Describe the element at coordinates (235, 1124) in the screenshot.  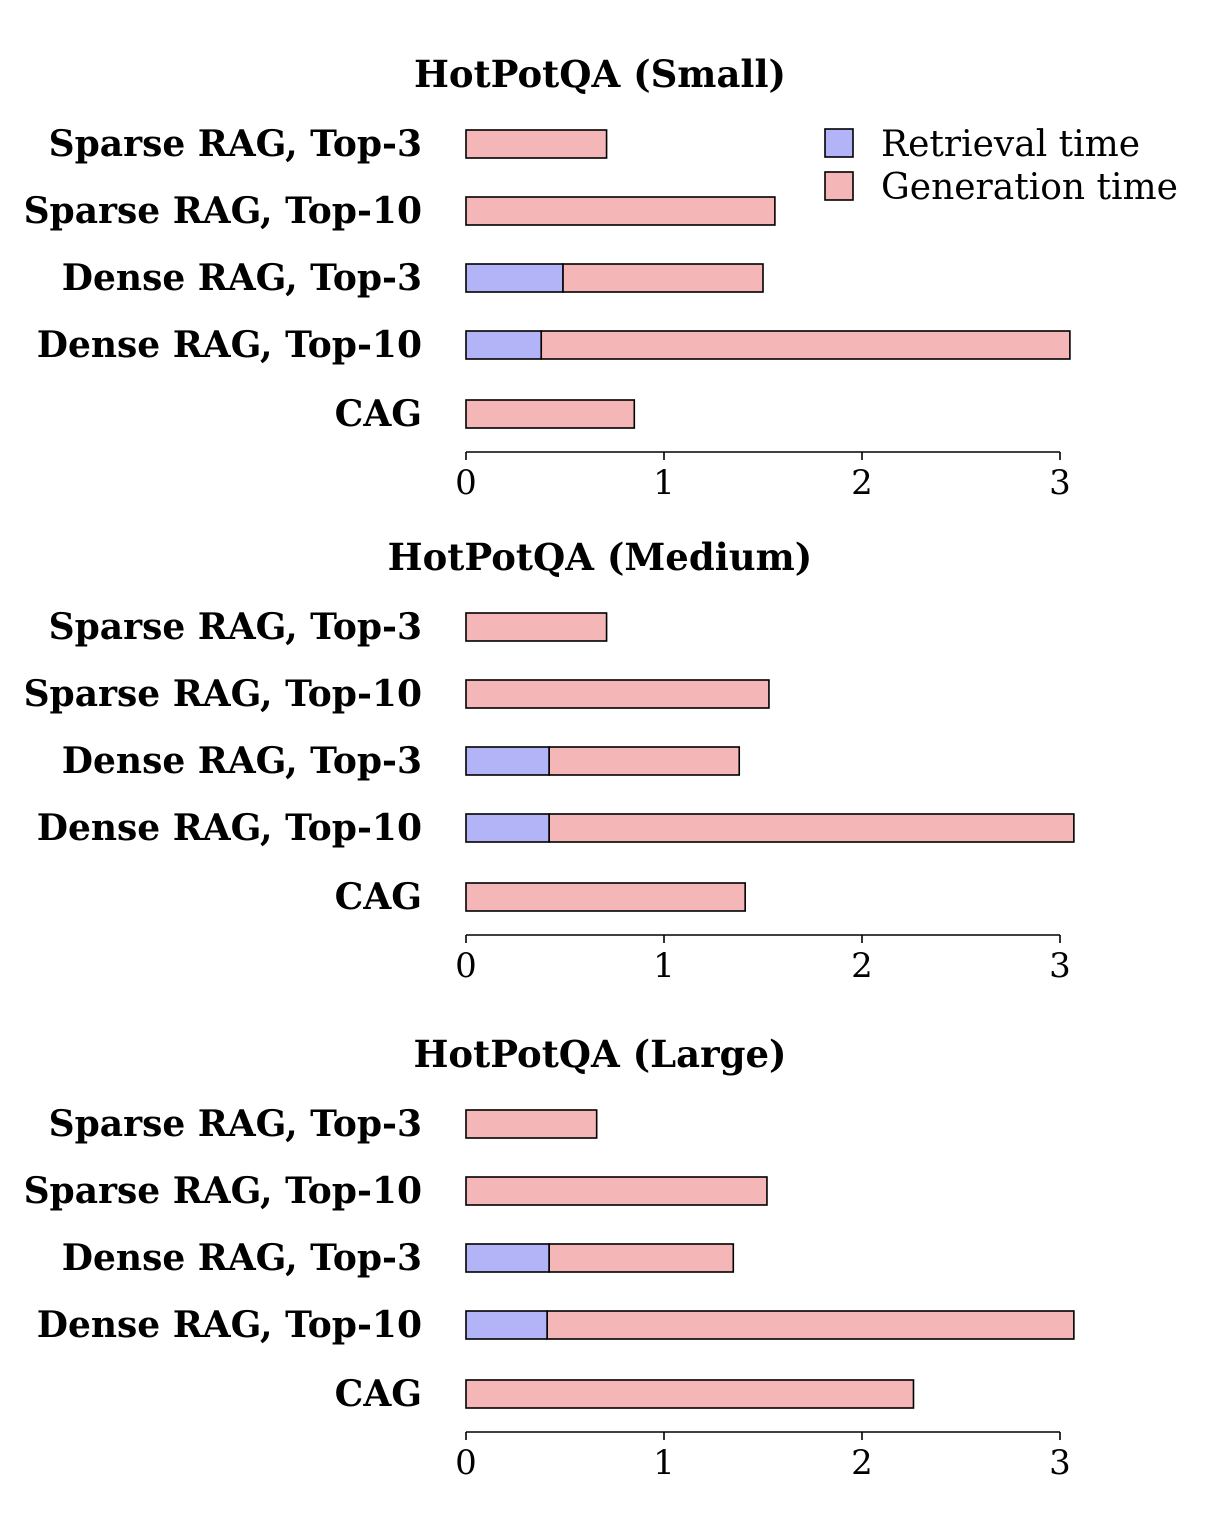
I see `category-label-large-0: Sparse RAG, Top-3` at that location.